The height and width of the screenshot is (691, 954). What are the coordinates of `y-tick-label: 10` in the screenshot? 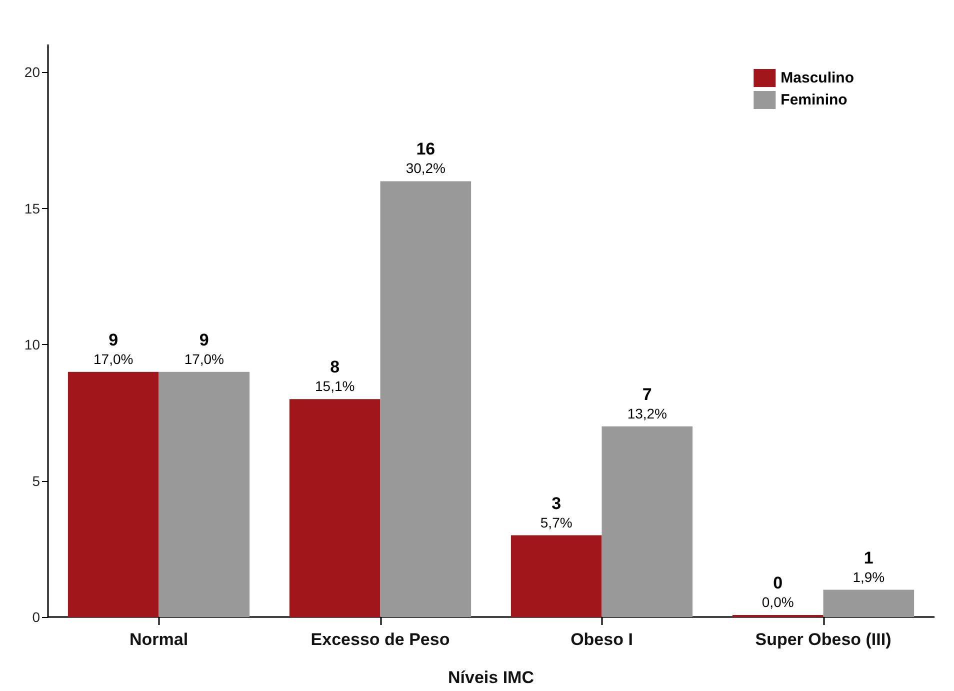 It's located at (32, 344).